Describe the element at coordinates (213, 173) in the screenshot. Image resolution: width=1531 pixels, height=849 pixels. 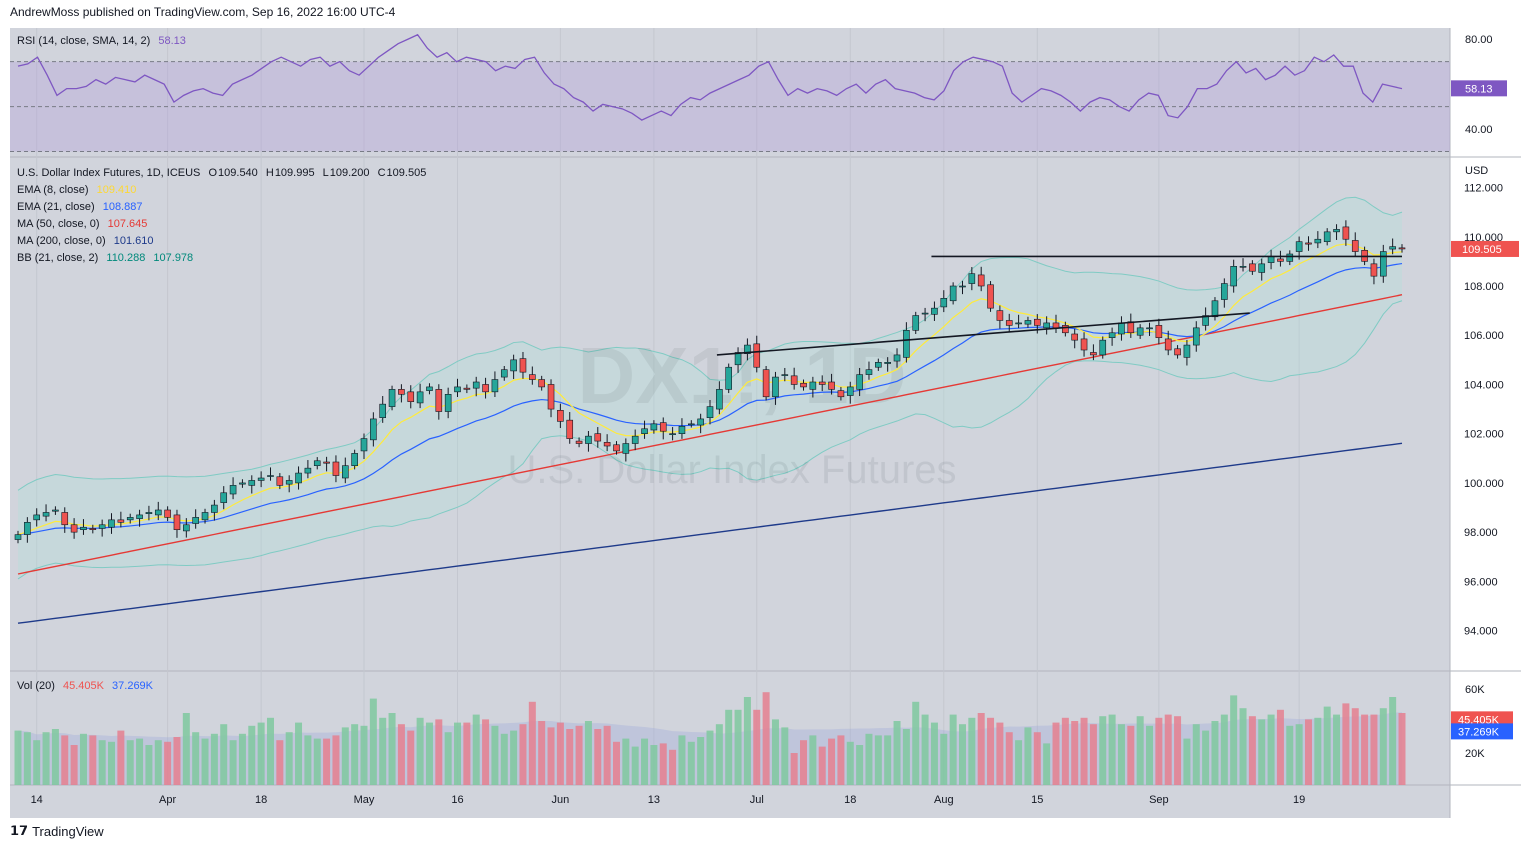
I see `open-label: O` at that location.